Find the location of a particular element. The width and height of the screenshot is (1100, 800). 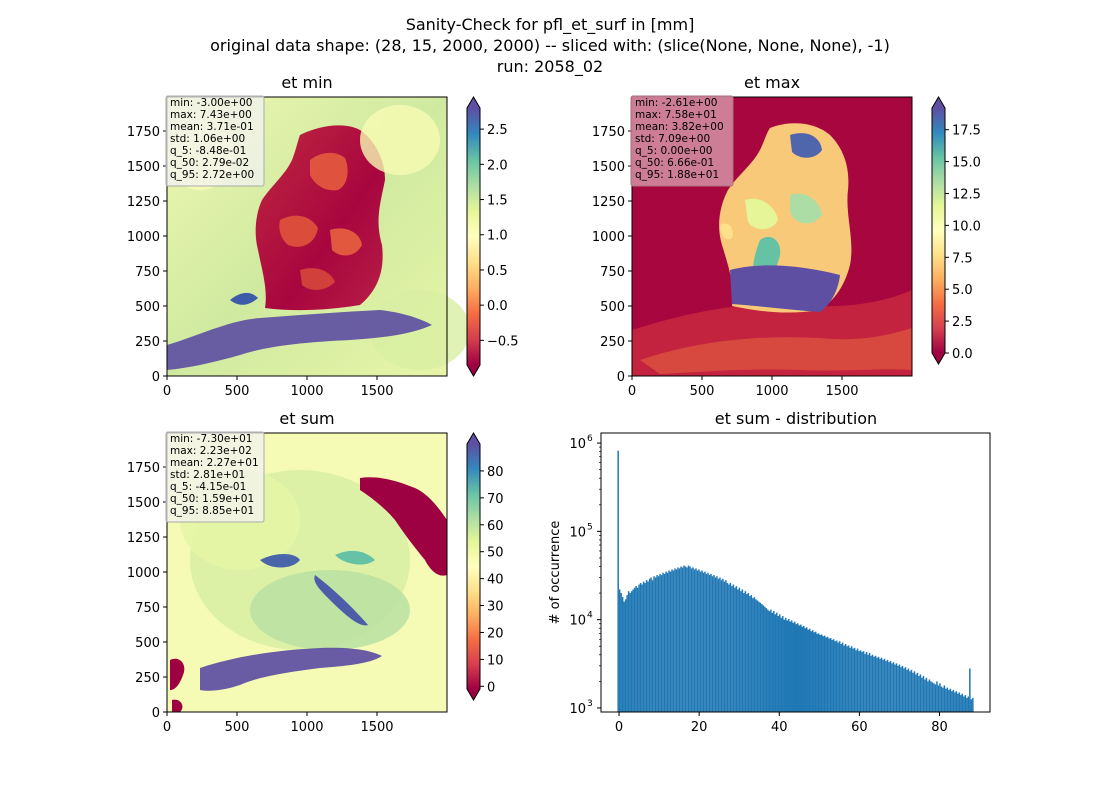

stats-line: max: 7.58e+01 is located at coordinates (676, 115).